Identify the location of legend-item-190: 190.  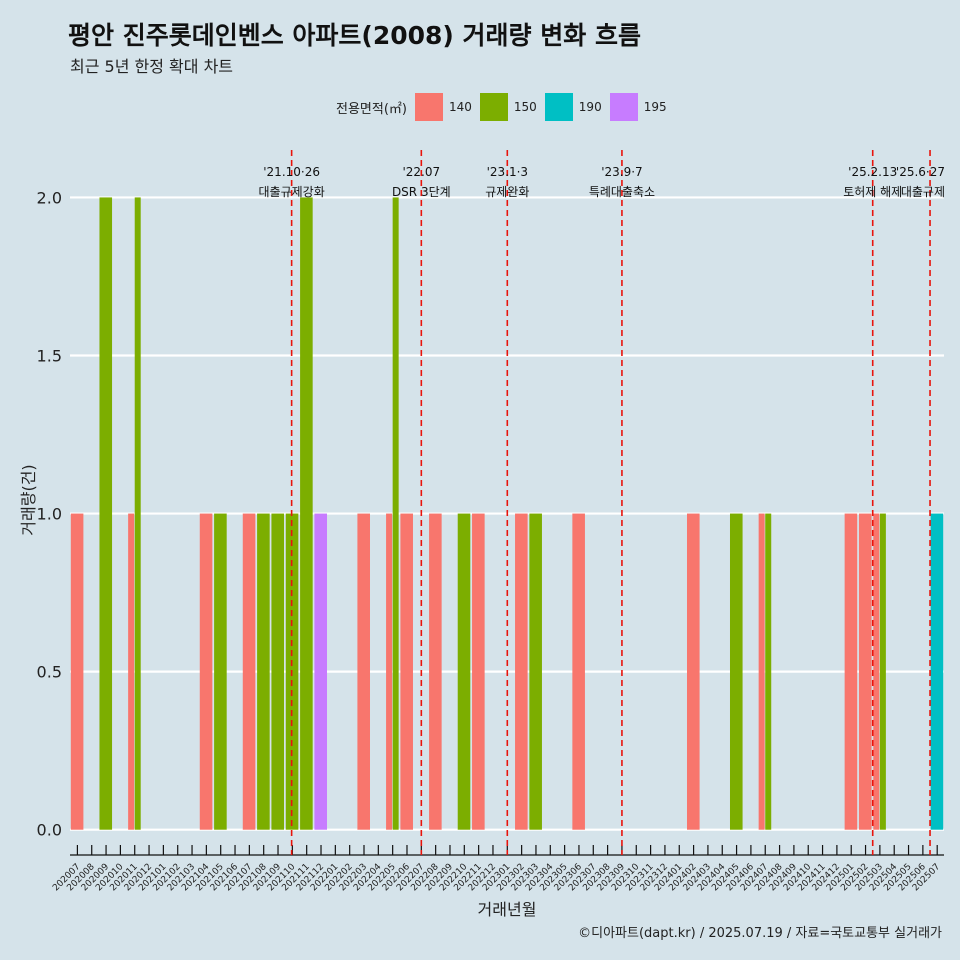
(573, 107).